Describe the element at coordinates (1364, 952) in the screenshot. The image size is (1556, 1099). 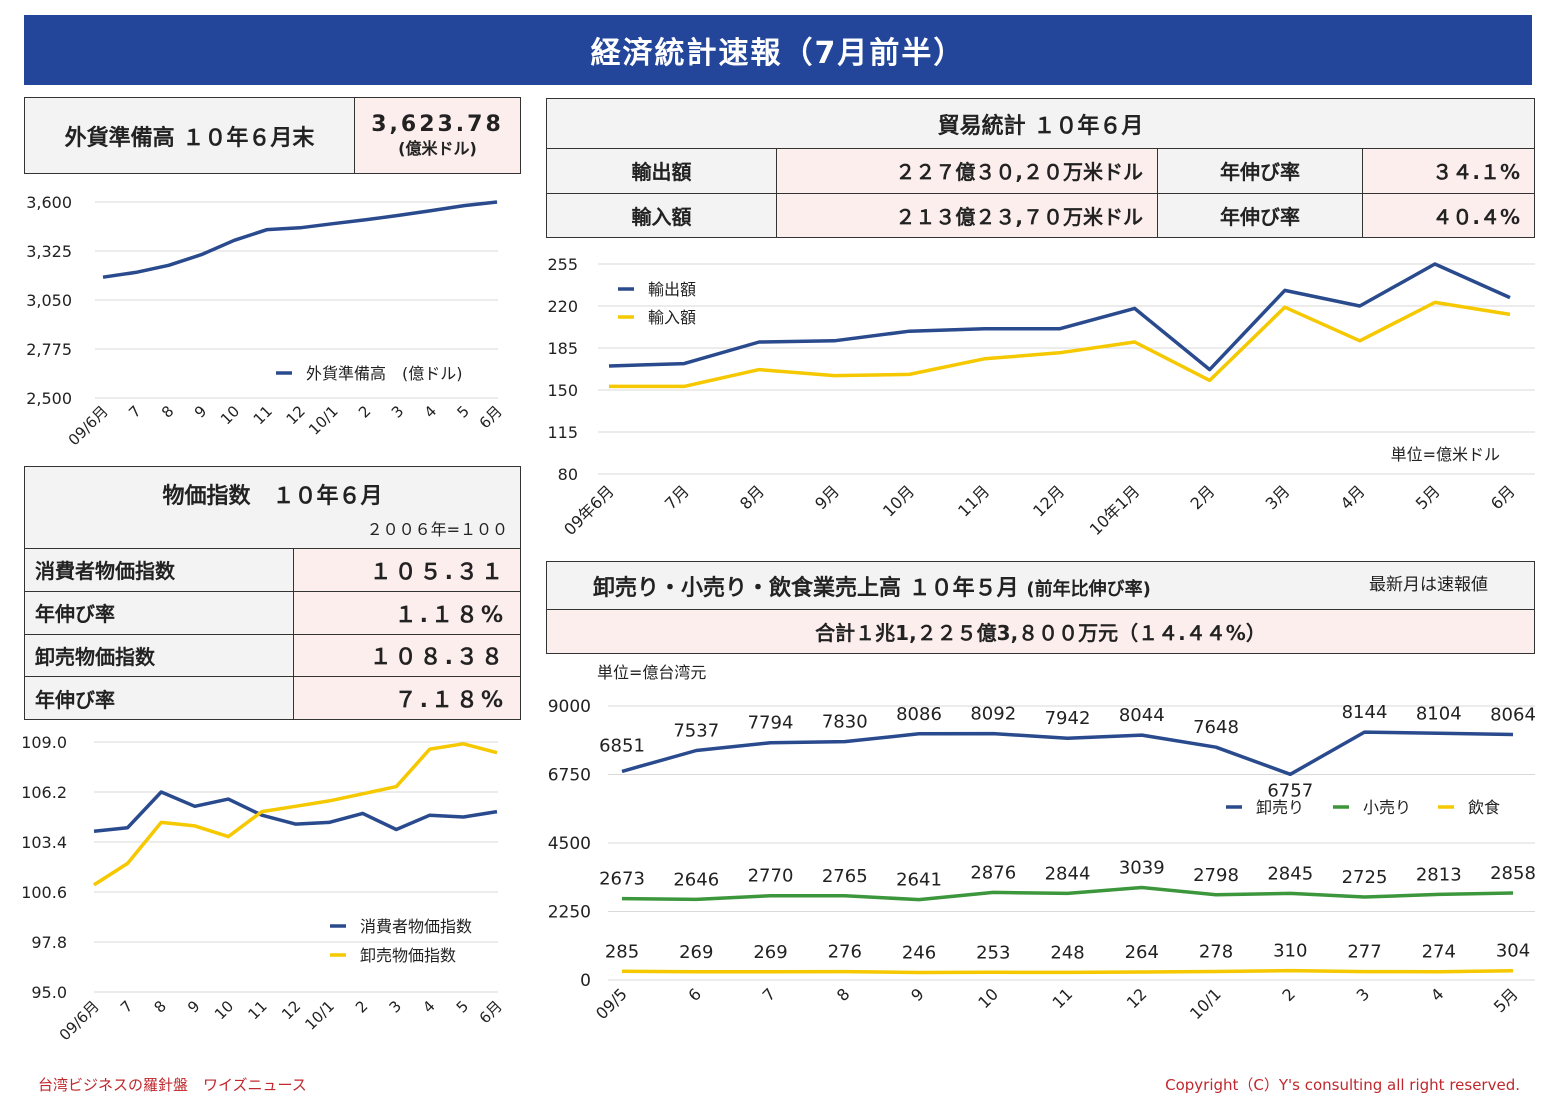
I see `data-label: 277` at that location.